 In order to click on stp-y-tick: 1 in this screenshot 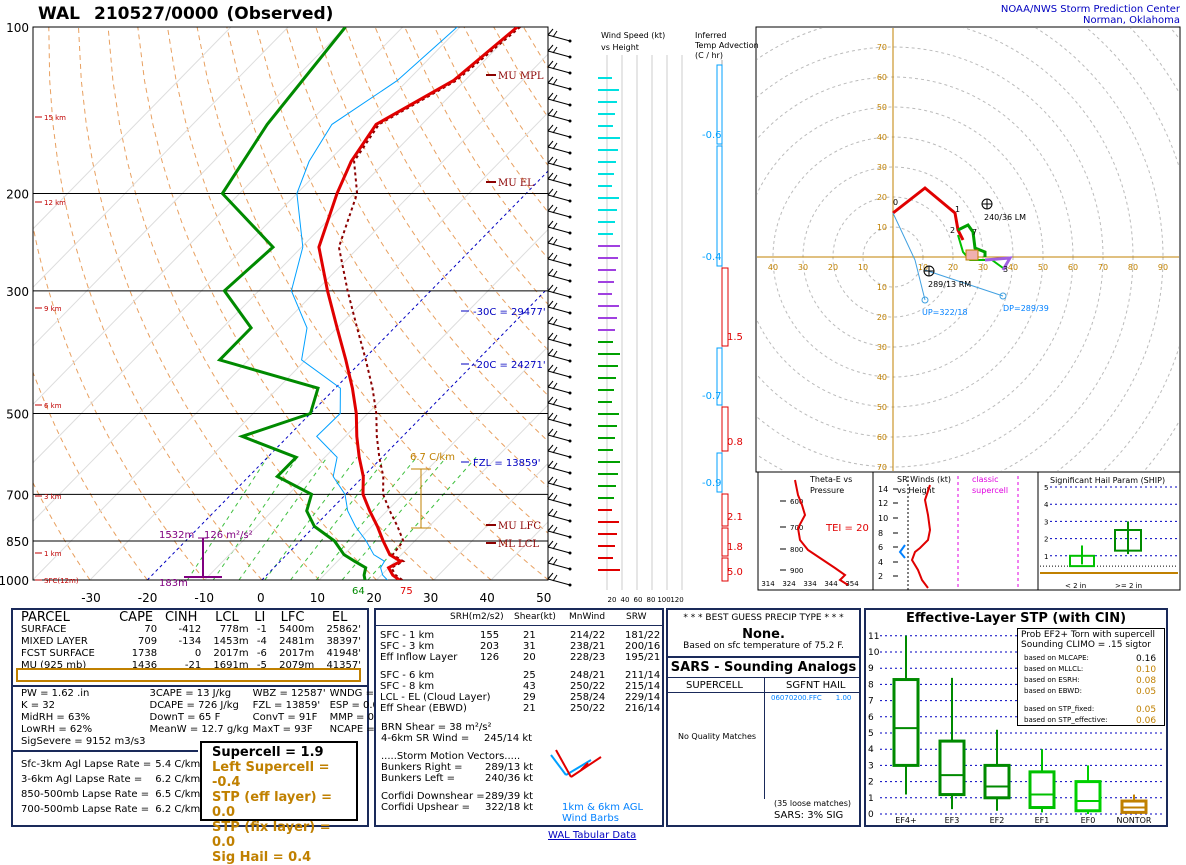, I will do `click(871, 799)`.